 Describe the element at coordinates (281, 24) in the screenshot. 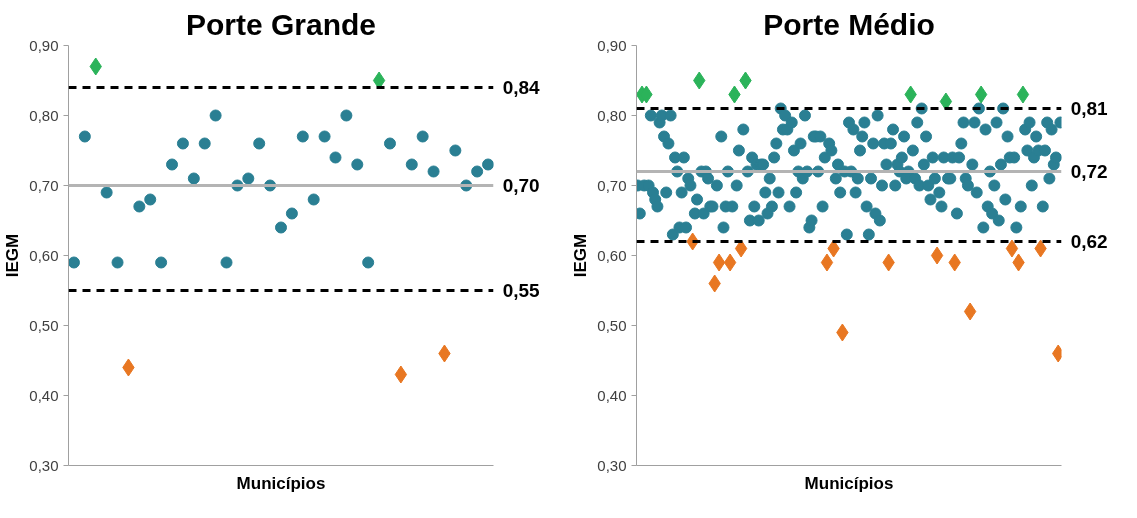

I see `chart-title: Porte Grande` at that location.